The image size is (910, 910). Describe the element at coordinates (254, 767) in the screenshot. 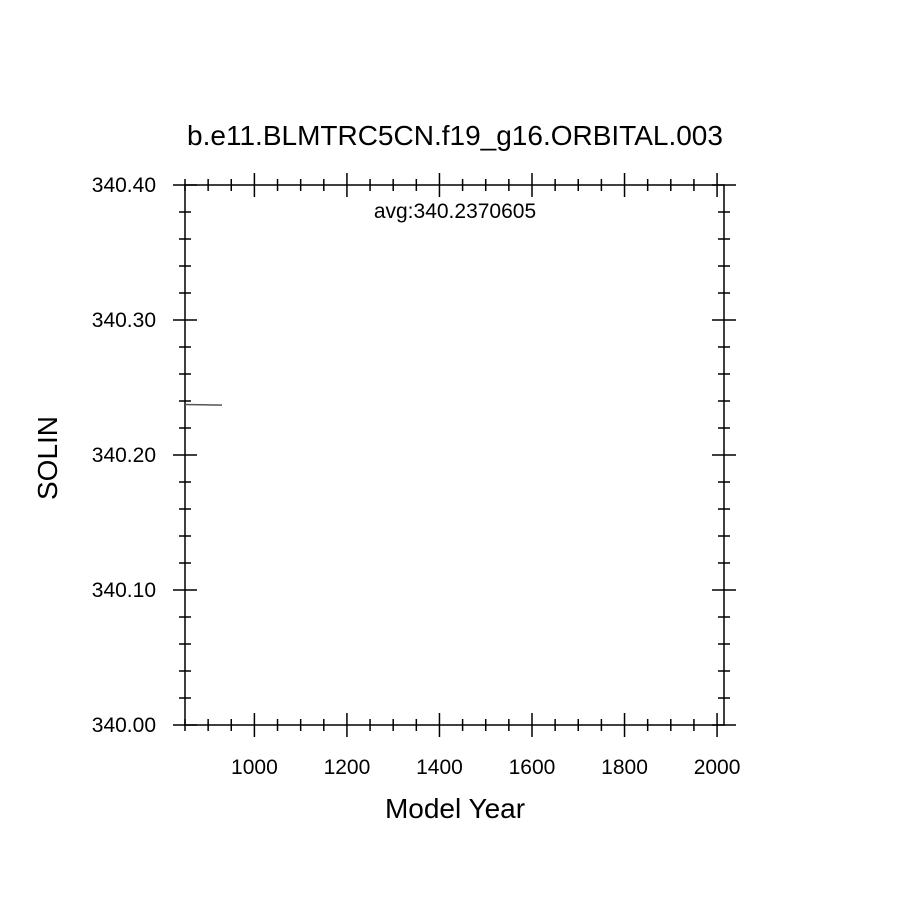

I see `x-tick-label: 1000` at that location.